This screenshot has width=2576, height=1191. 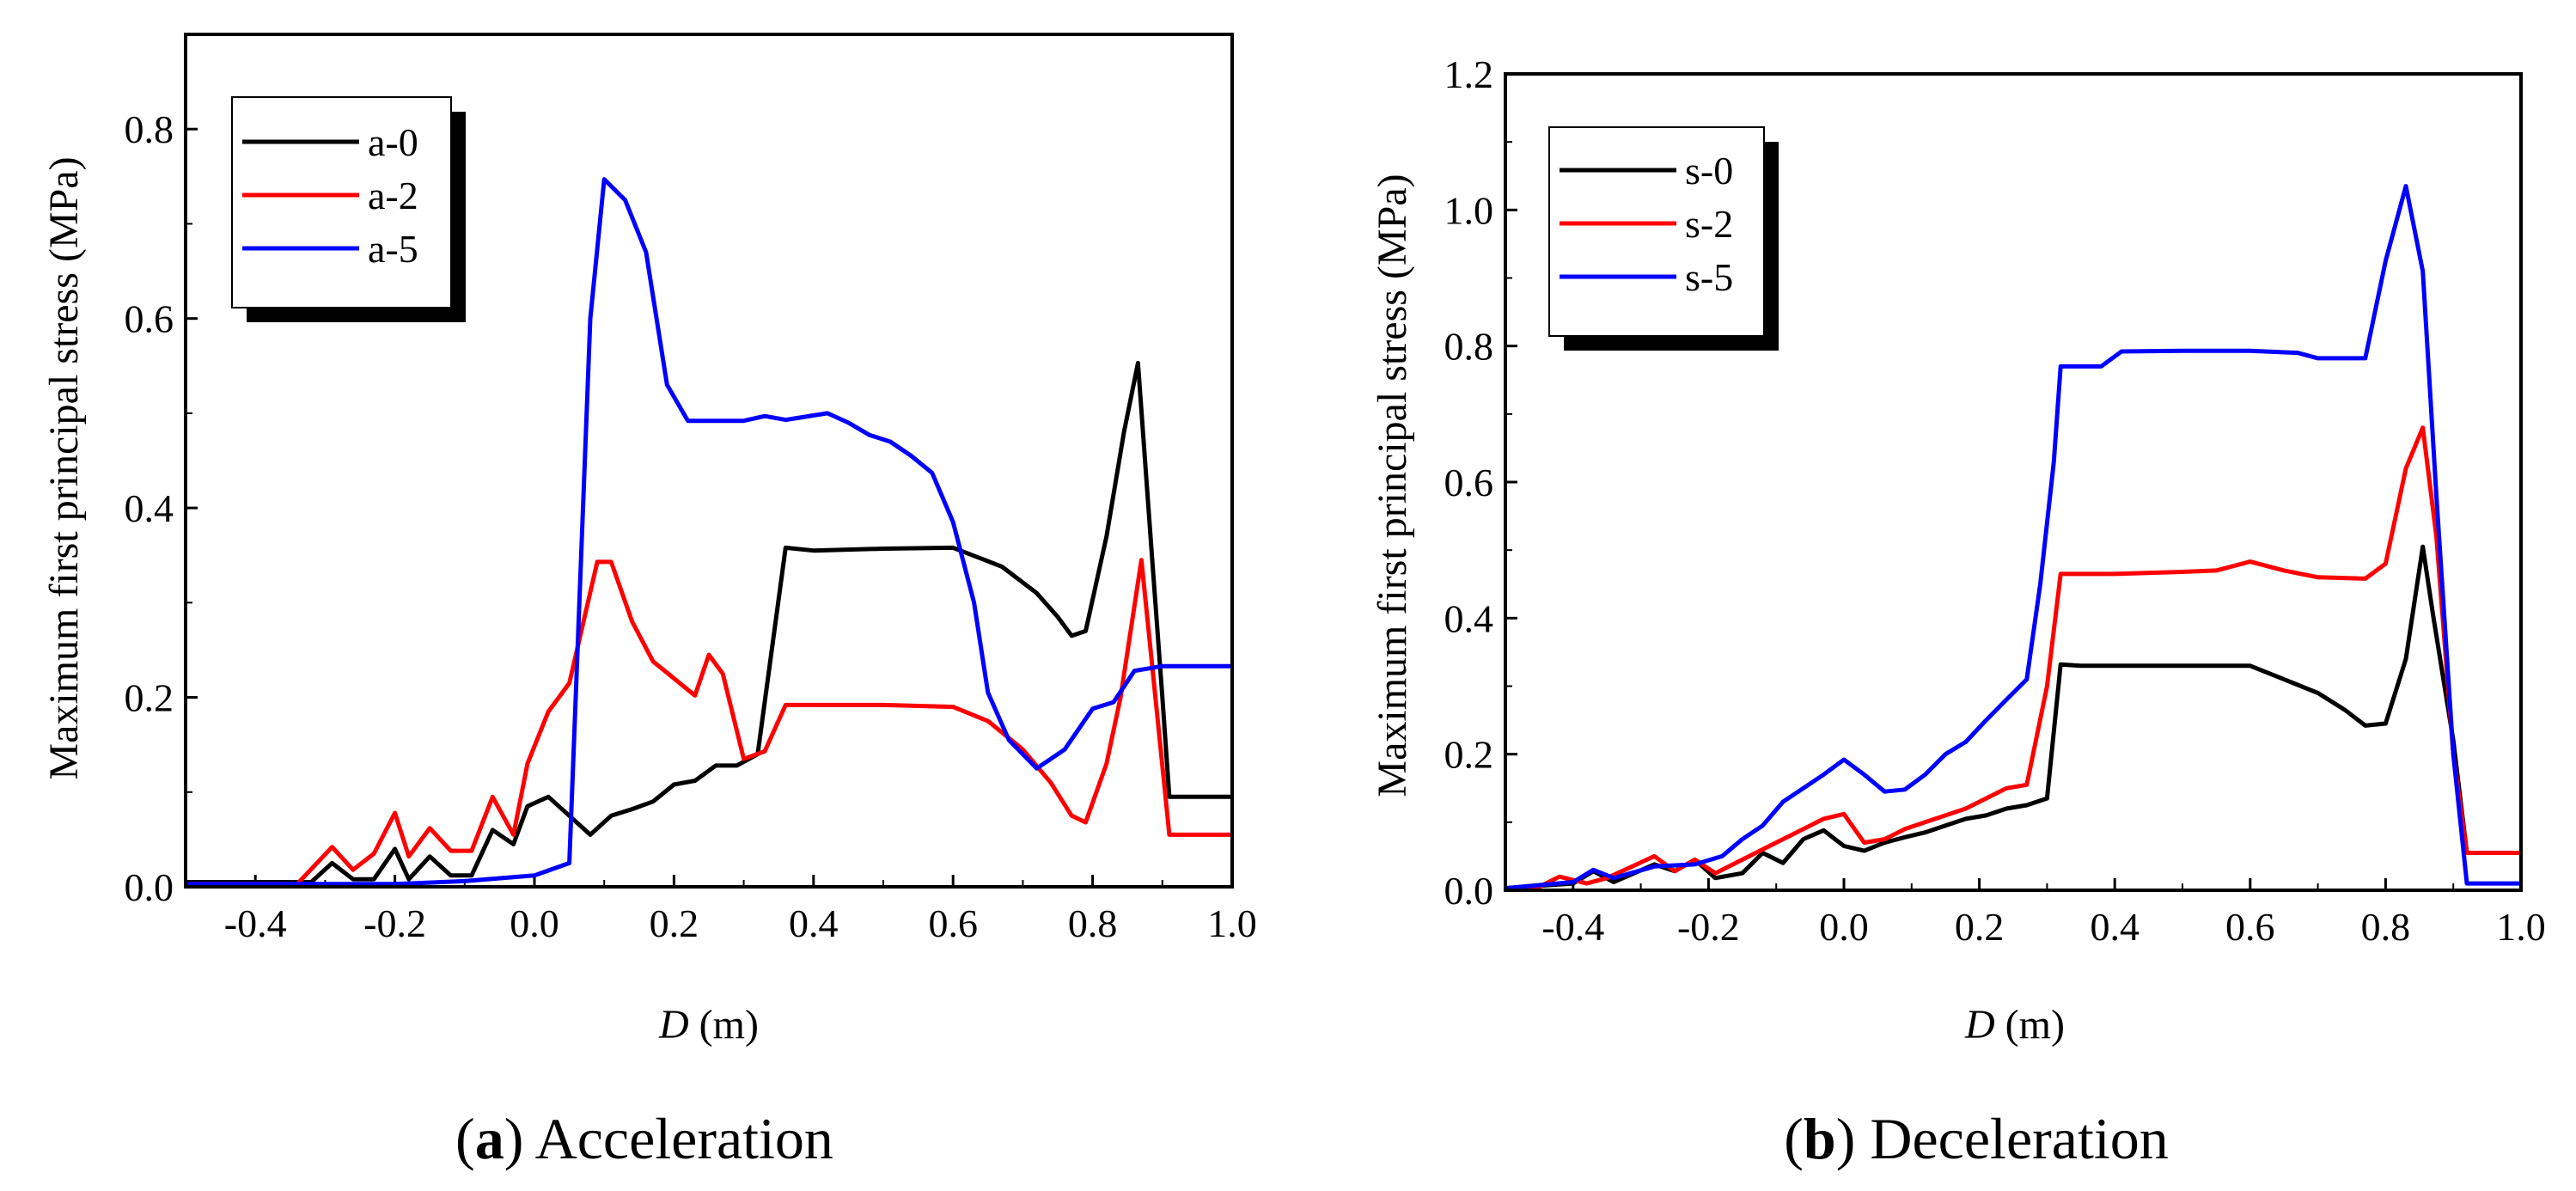 I want to click on panel-b-xtick-label: -0.4, so click(x=1572, y=927).